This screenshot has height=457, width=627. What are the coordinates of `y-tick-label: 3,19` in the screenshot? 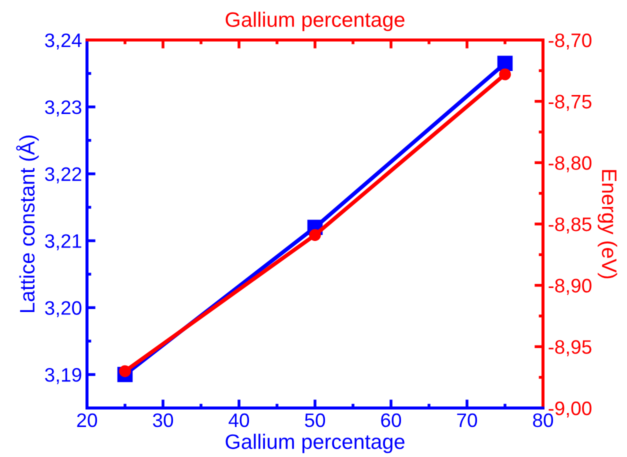 It's located at (63, 376).